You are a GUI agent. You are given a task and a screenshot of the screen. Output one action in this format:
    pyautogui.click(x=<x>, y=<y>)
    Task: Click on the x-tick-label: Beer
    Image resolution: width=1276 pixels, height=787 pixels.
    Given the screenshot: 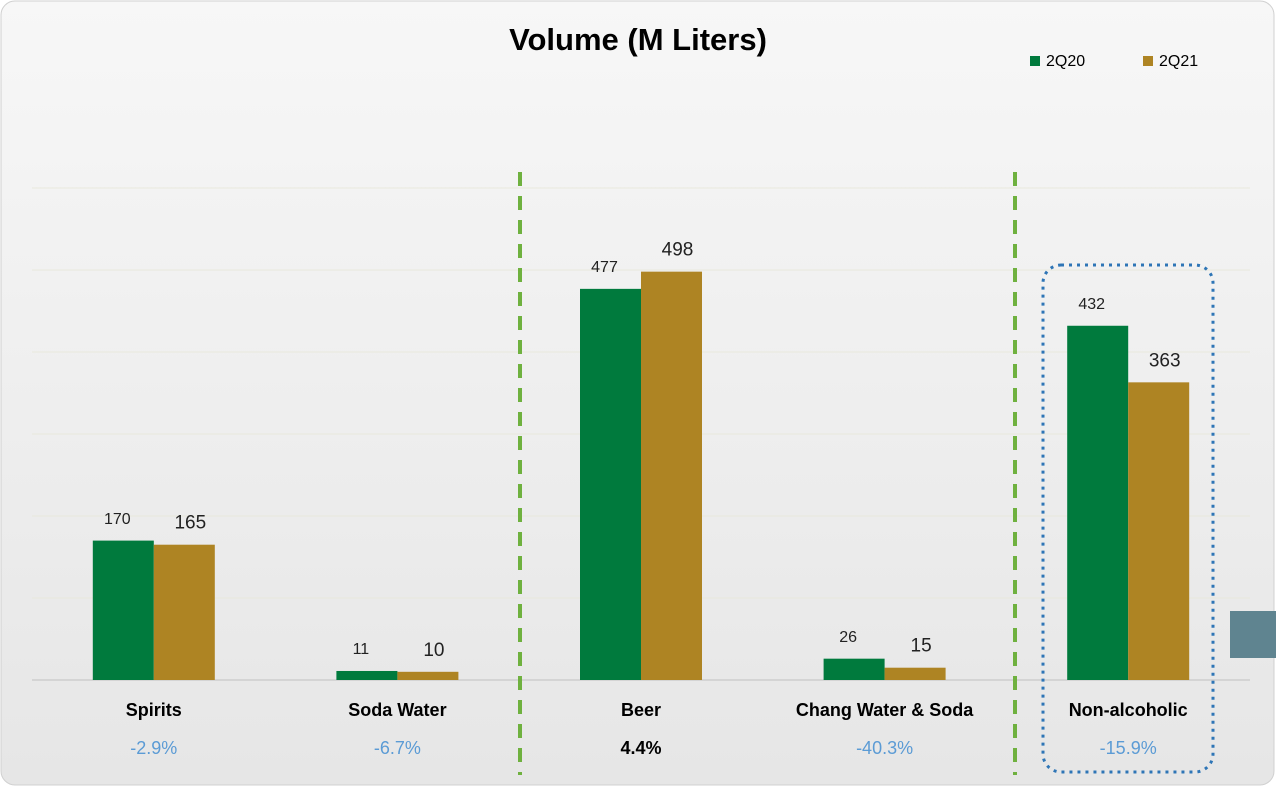 What is the action you would take?
    pyautogui.click(x=641, y=710)
    